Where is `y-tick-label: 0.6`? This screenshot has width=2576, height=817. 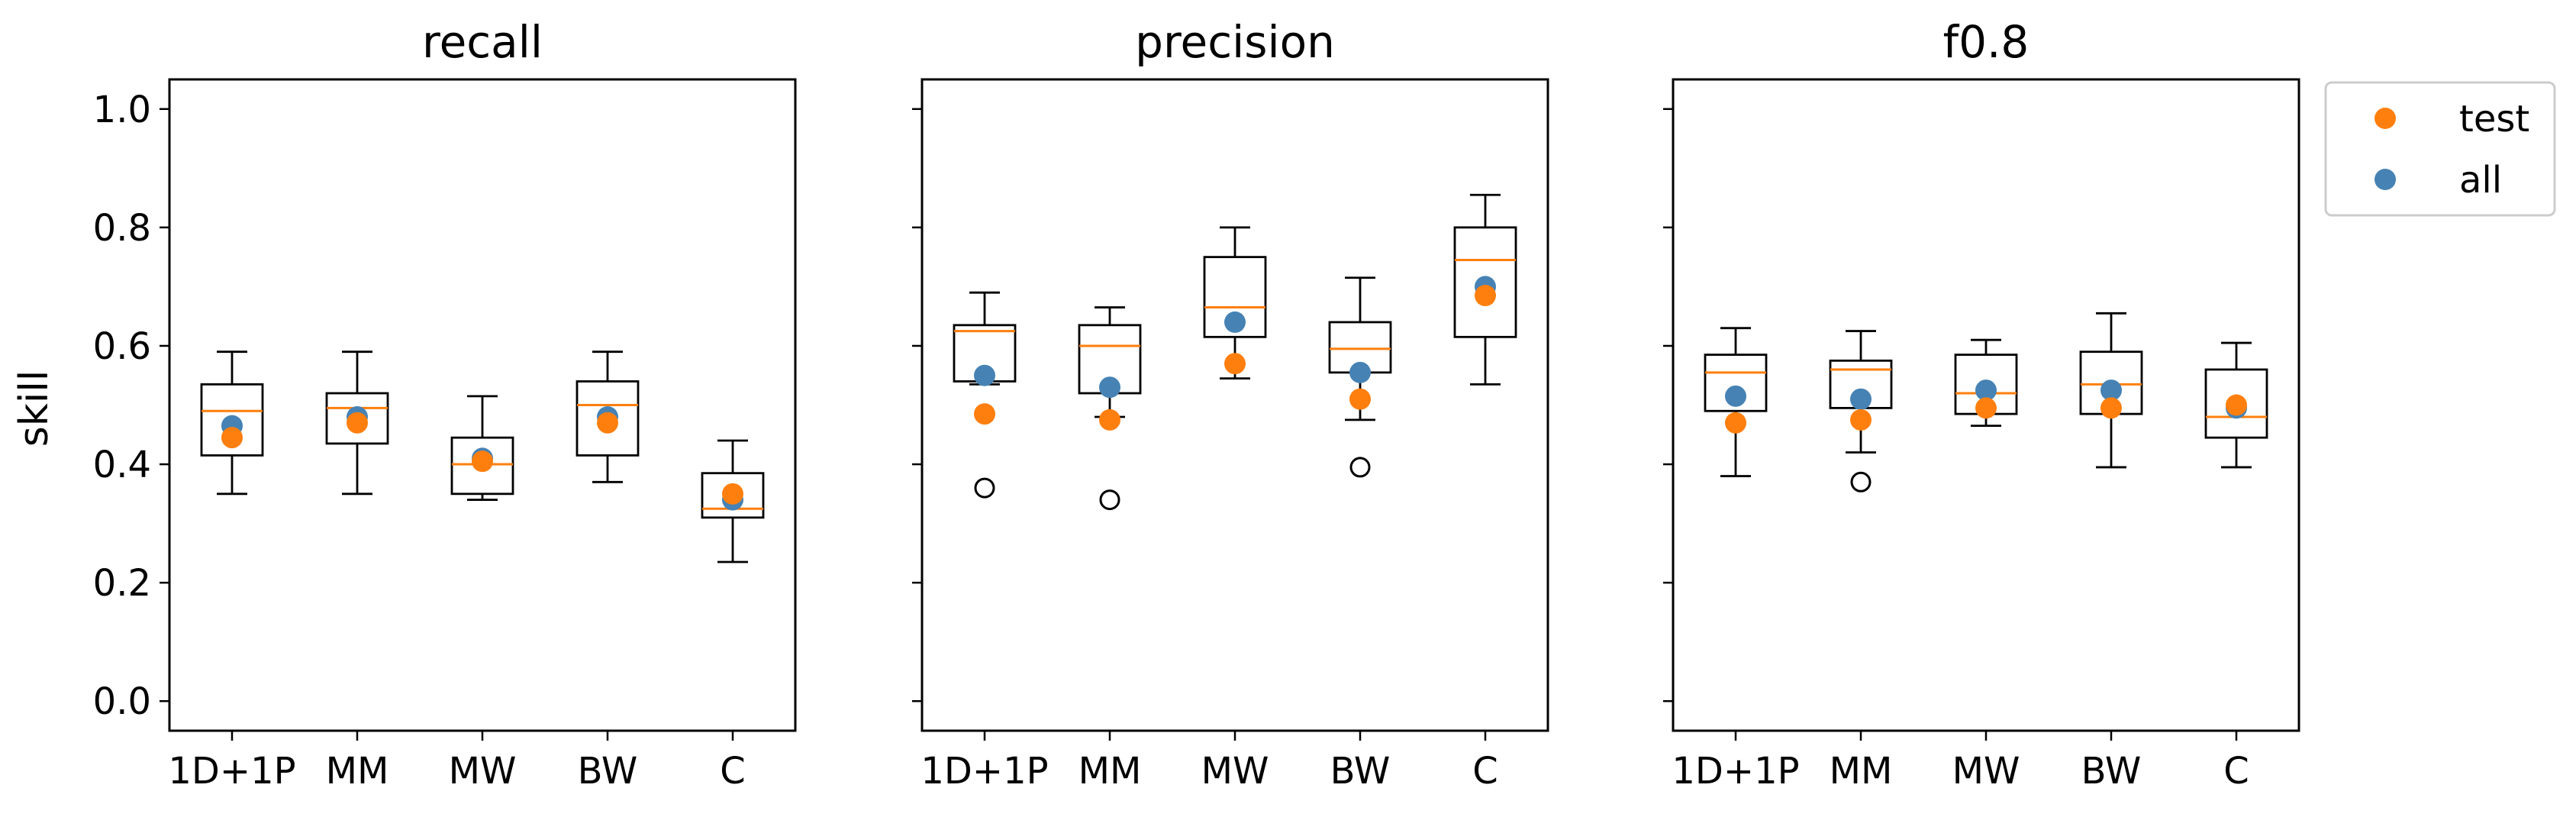
y-tick-label: 0.6 is located at coordinates (122, 347).